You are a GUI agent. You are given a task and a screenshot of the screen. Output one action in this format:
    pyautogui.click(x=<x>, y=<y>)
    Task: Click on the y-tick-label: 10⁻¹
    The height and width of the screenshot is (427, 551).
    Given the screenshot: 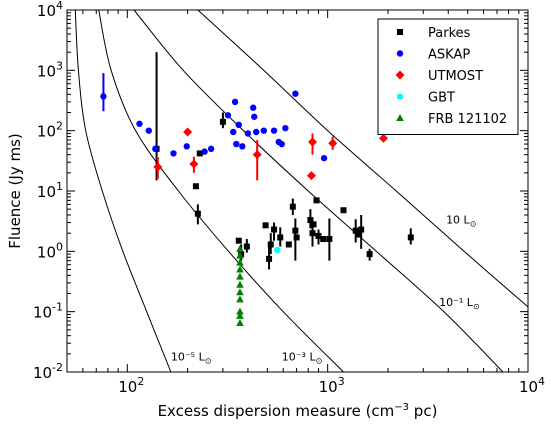 What is the action you would take?
    pyautogui.click(x=48, y=311)
    